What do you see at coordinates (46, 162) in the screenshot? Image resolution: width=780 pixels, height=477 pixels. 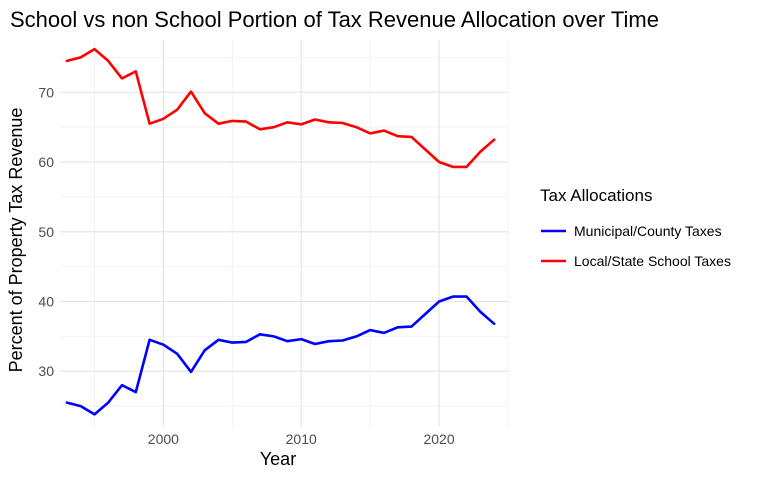 I see `y-tick-label: 60` at bounding box center [46, 162].